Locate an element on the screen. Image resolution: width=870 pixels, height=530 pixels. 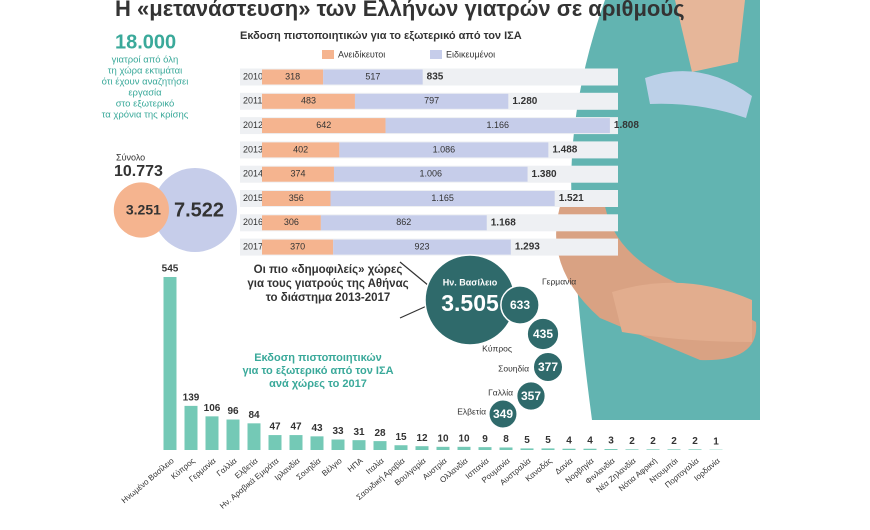
legend-swatch is located at coordinates (436, 54).